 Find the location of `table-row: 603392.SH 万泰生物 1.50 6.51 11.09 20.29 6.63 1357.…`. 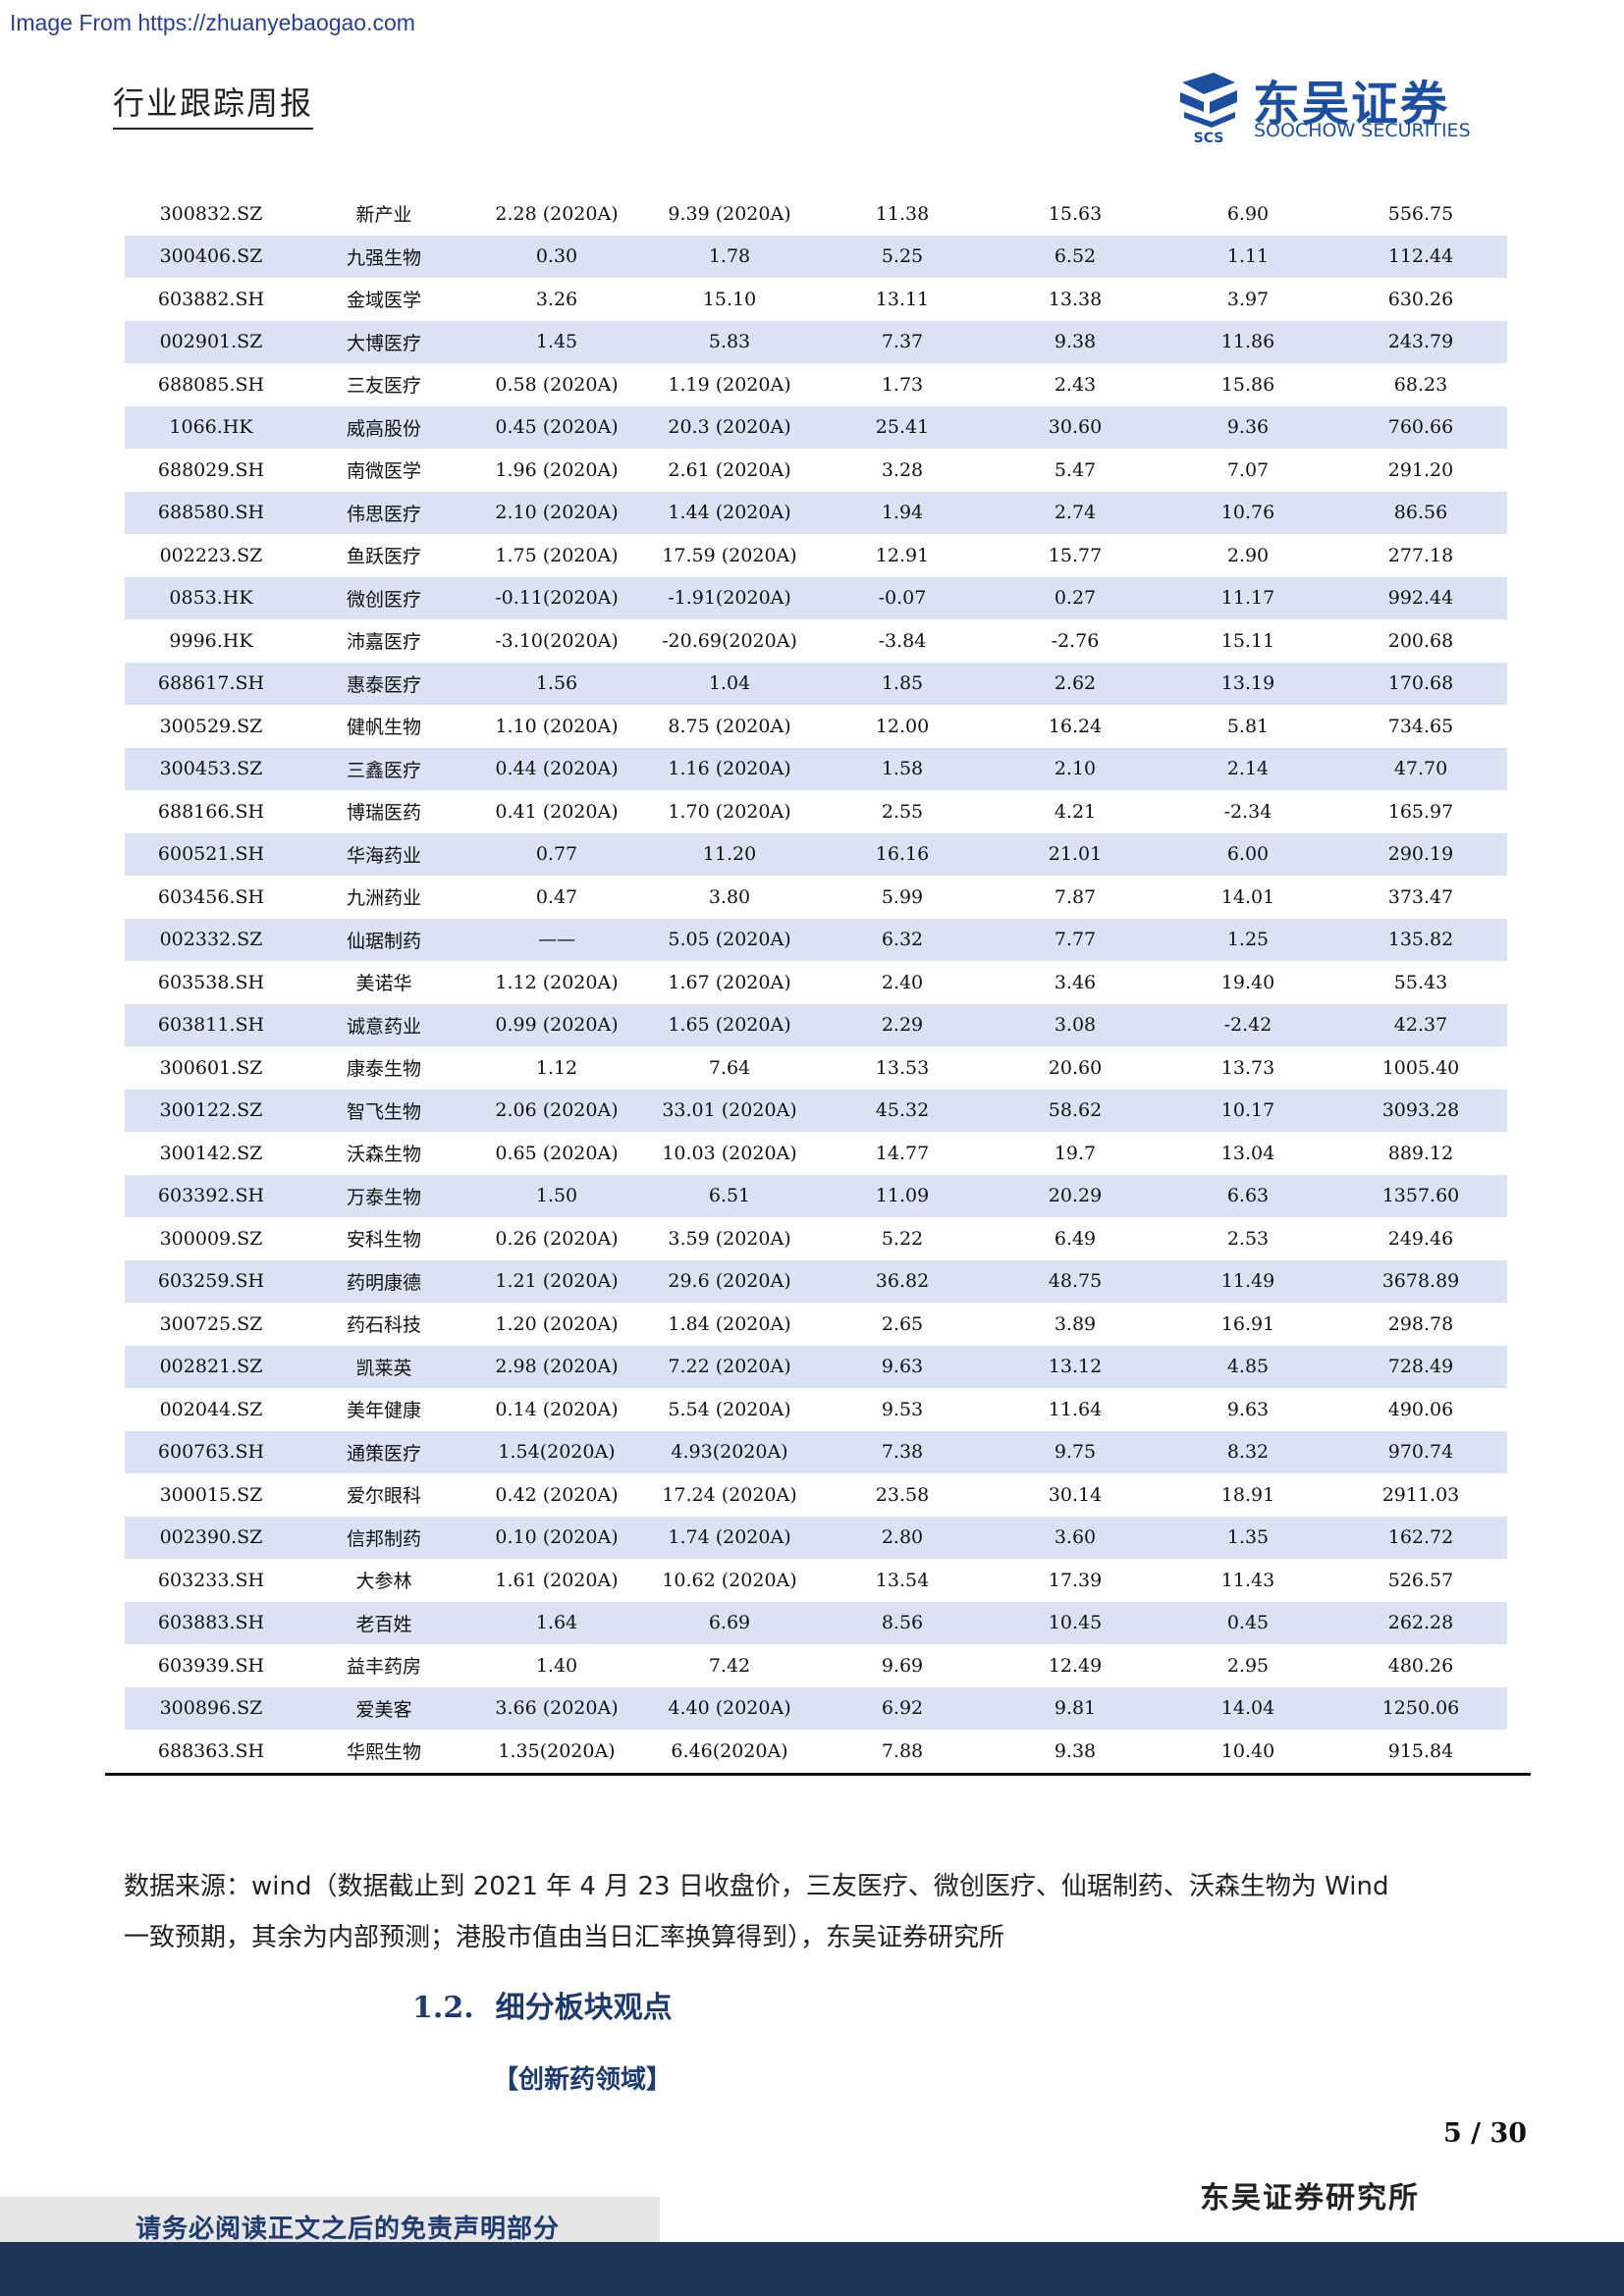

table-row: 603392.SH 万泰生物 1.50 6.51 11.09 20.29 6.63 1357.… is located at coordinates (818, 1195).